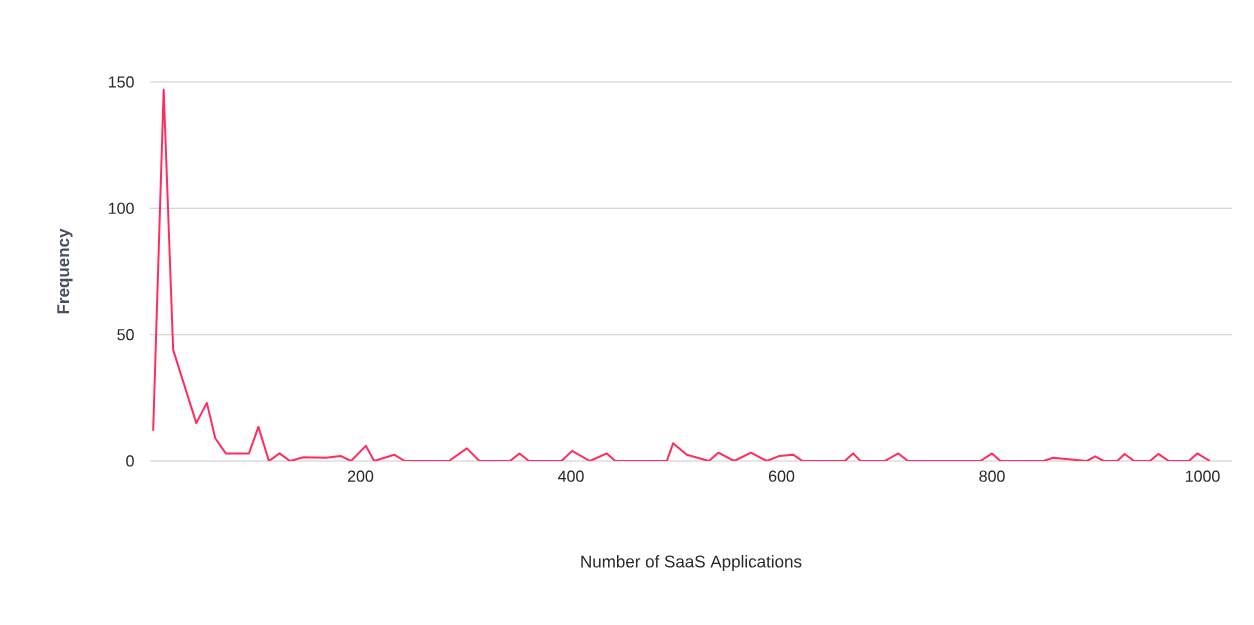 This screenshot has width=1254, height=625. What do you see at coordinates (992, 476) in the screenshot?
I see `x-tick-label: 800` at bounding box center [992, 476].